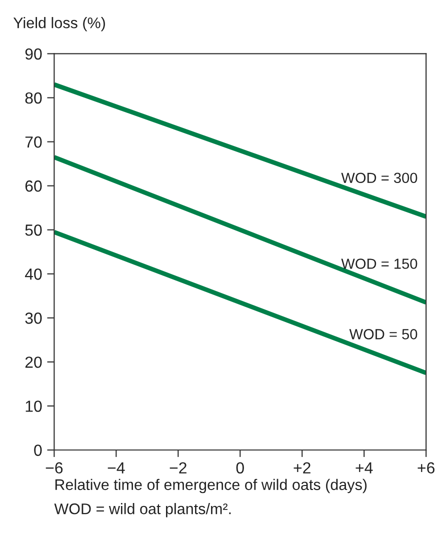 Image resolution: width=437 pixels, height=537 pixels. I want to click on x-tick-label: +2, so click(302, 468).